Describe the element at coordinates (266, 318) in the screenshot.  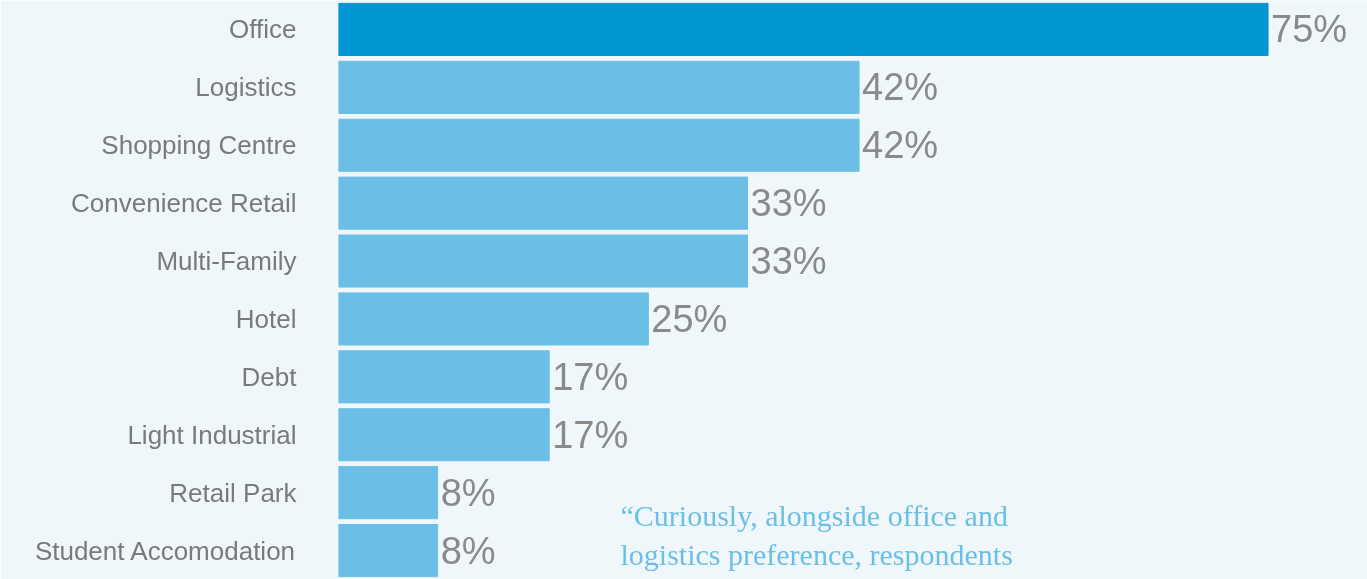
I see `y-tick-label: Hotel` at that location.